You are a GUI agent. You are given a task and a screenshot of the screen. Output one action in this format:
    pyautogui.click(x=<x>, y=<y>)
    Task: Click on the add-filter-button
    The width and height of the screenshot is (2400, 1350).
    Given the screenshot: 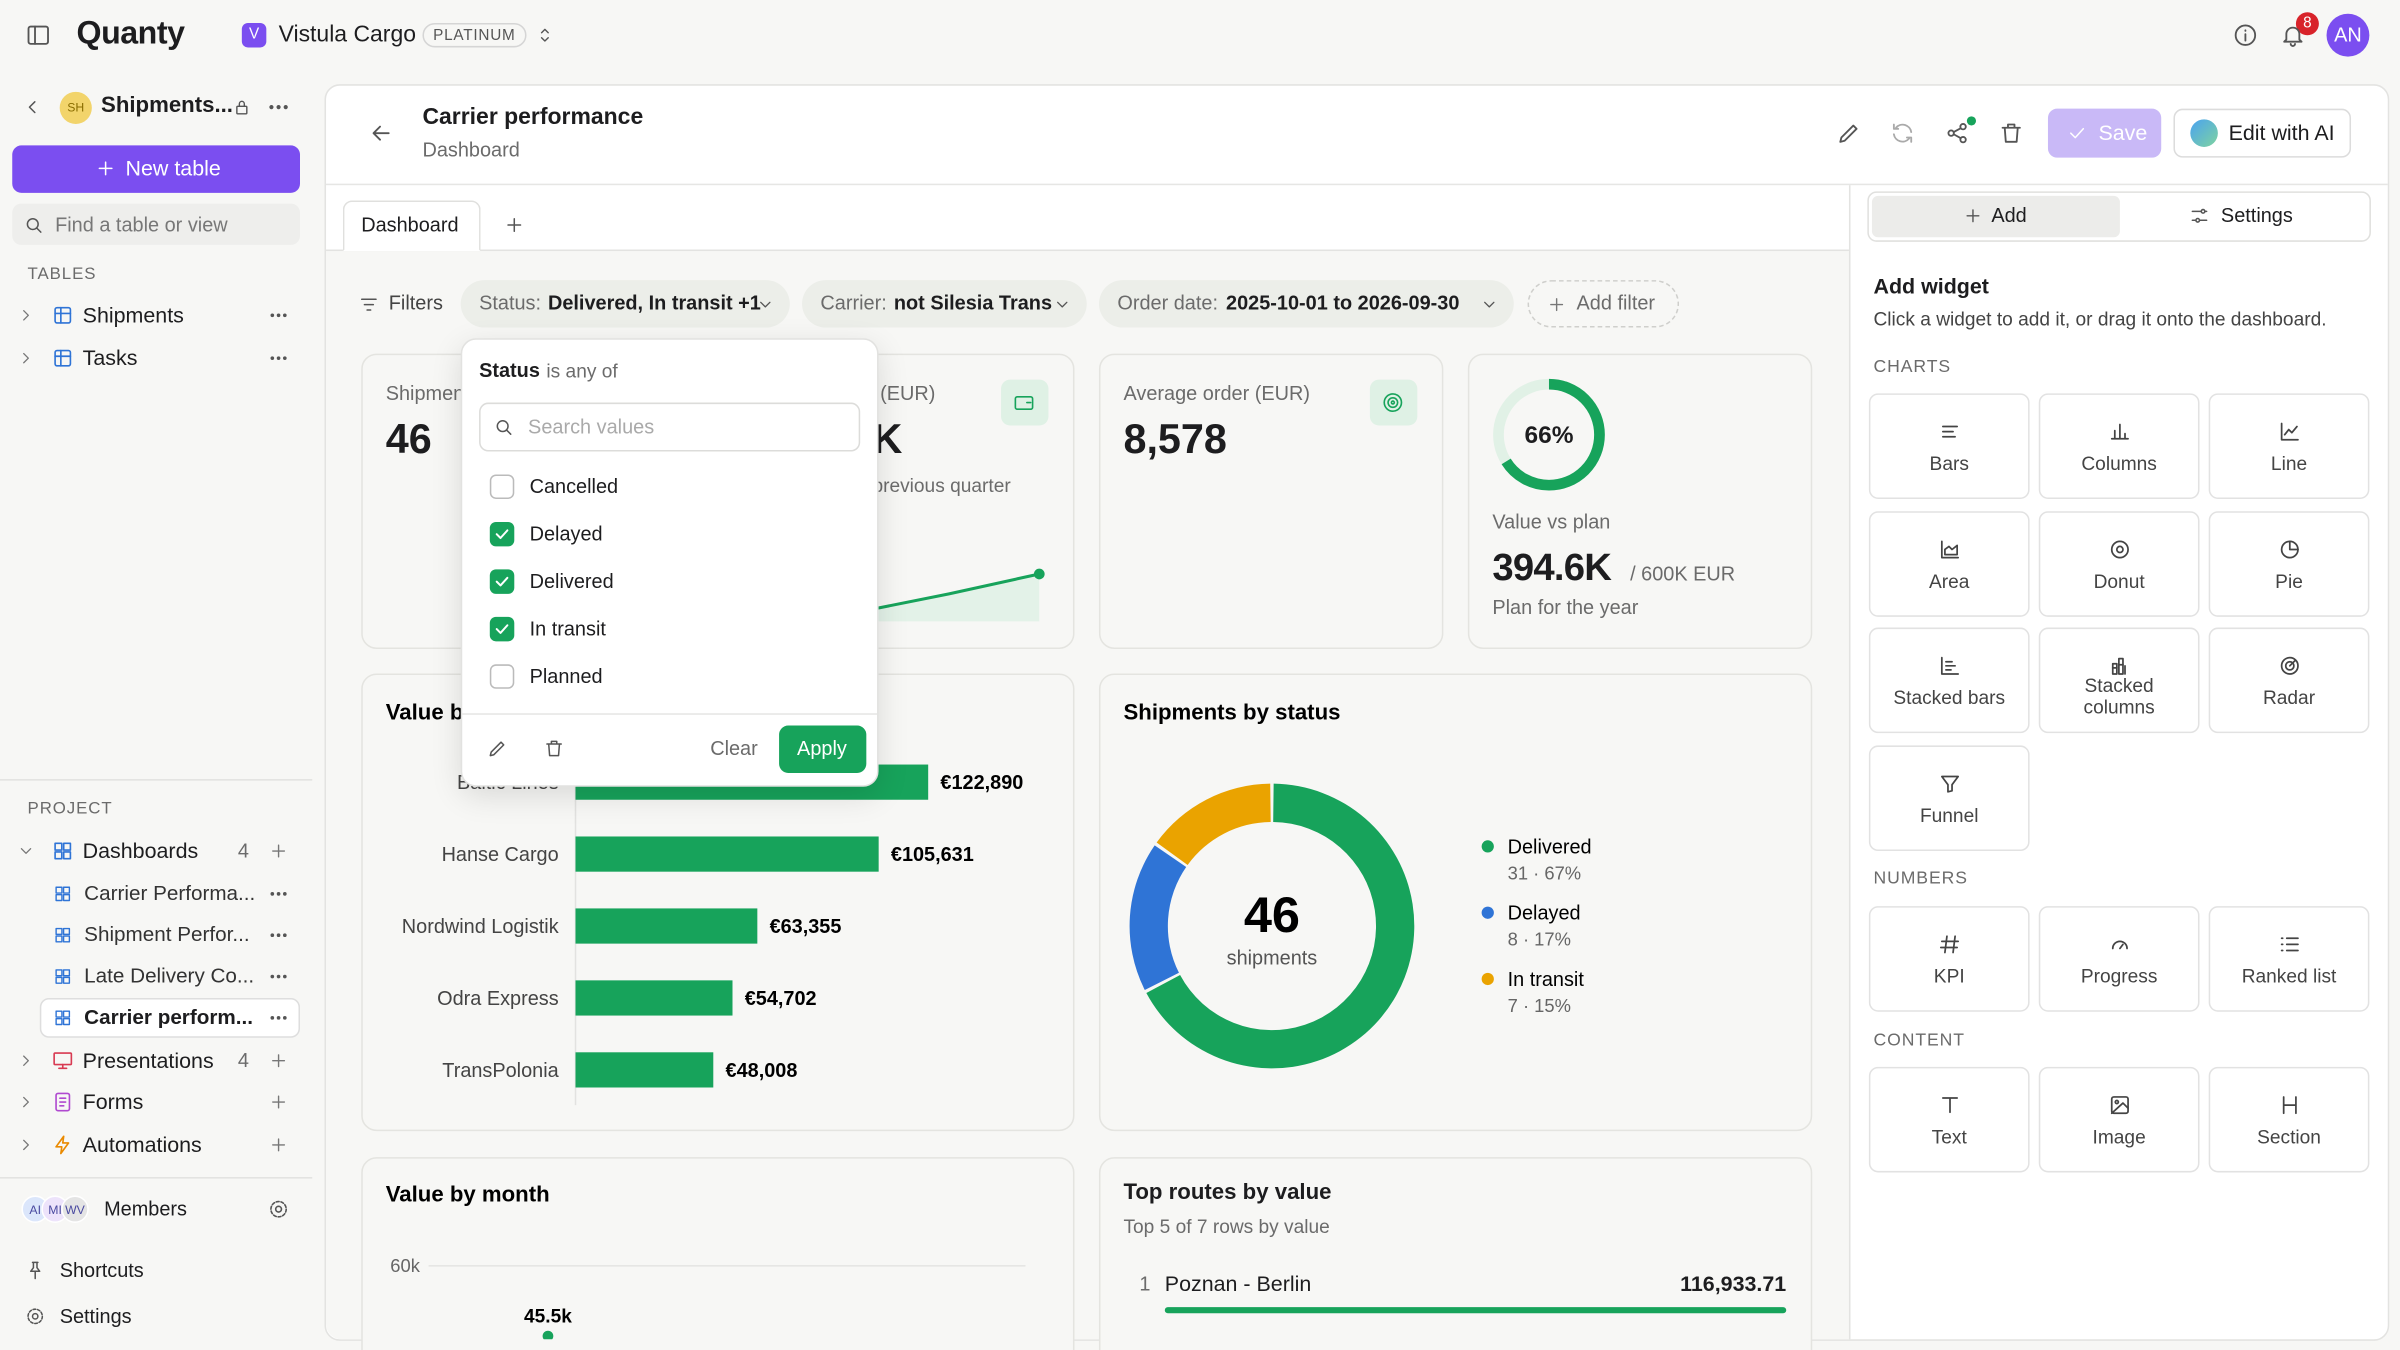 What is the action you would take?
    pyautogui.click(x=1603, y=304)
    